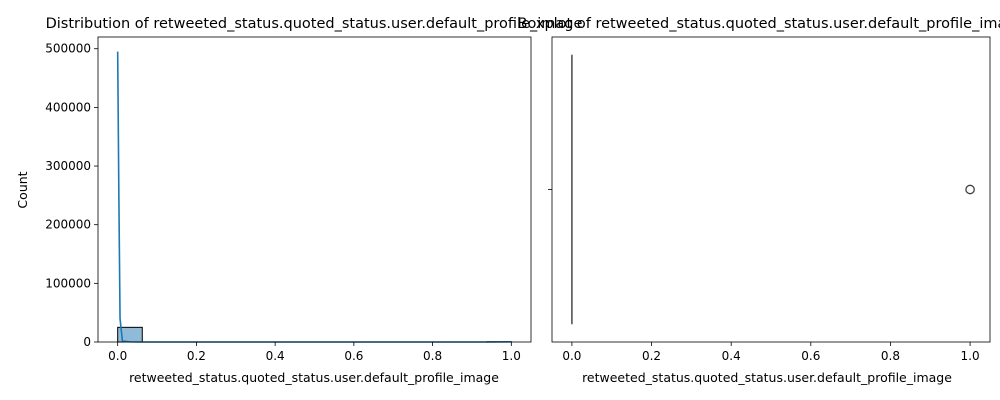  What do you see at coordinates (771, 352) in the screenshot?
I see `boxplot-x-ticks: 0.0 0.2 0.4 0.6 0.8 1.0` at bounding box center [771, 352].